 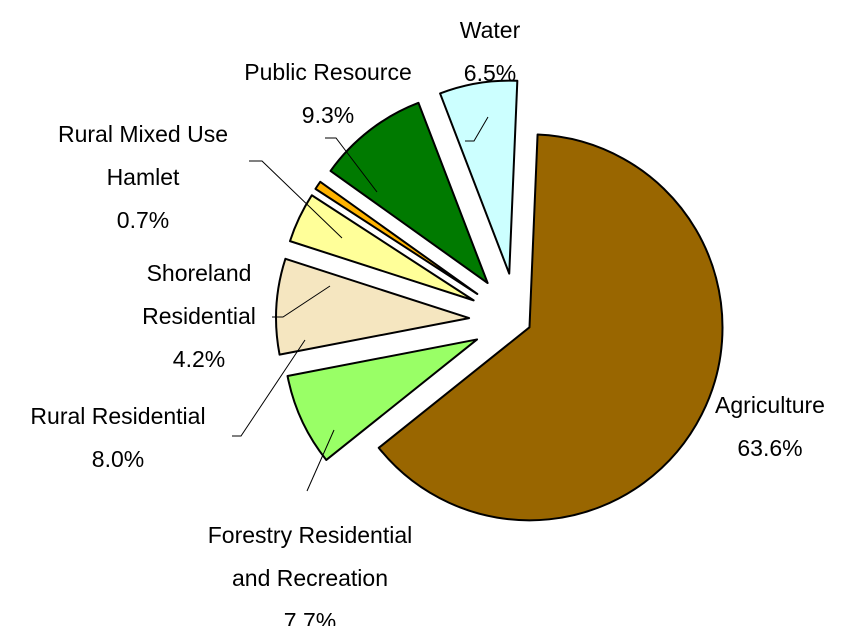 What do you see at coordinates (310, 617) in the screenshot?
I see `slice-value-label: 7.7%` at bounding box center [310, 617].